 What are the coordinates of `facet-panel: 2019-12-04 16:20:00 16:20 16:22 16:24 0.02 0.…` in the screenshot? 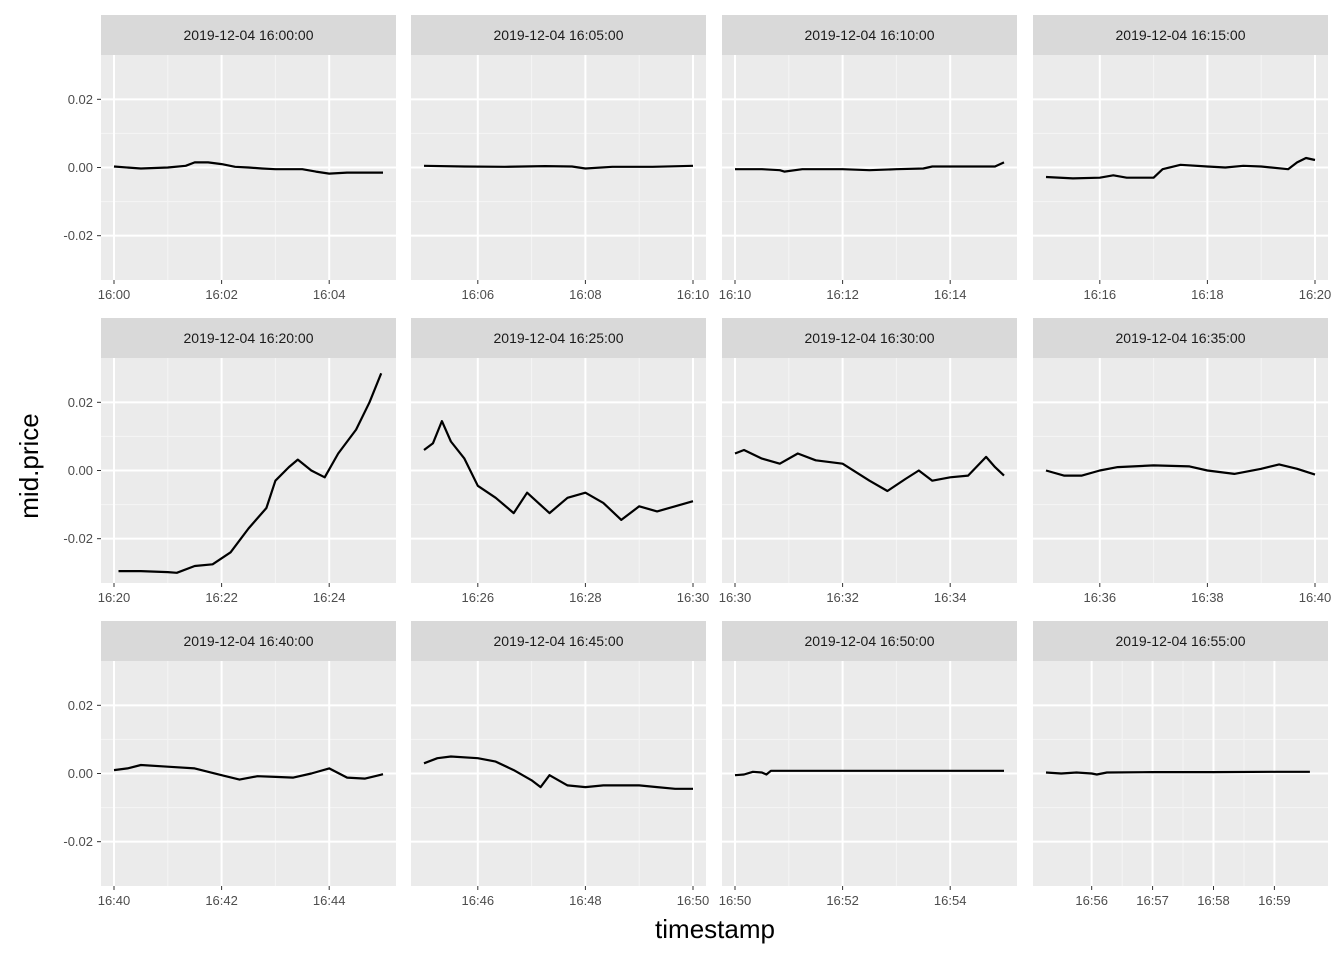 It's located at (229, 461).